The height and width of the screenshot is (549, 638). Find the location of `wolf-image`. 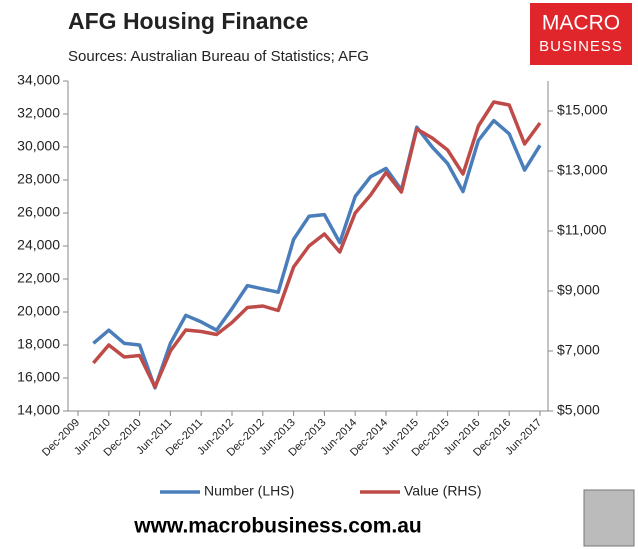

wolf-image is located at coordinates (609, 518).